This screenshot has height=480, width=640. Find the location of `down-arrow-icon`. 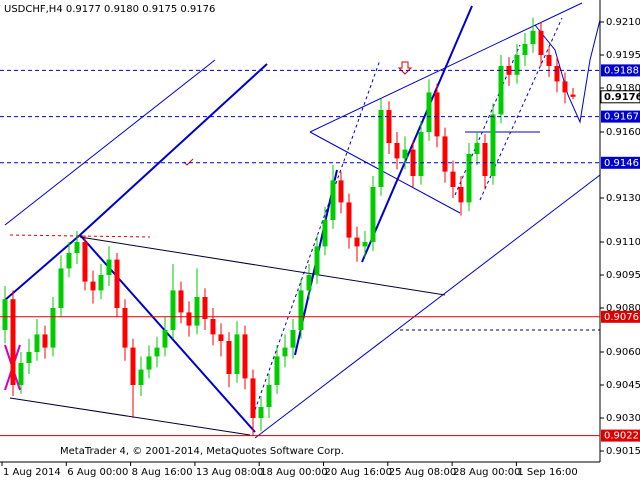

down-arrow-icon is located at coordinates (405, 68).